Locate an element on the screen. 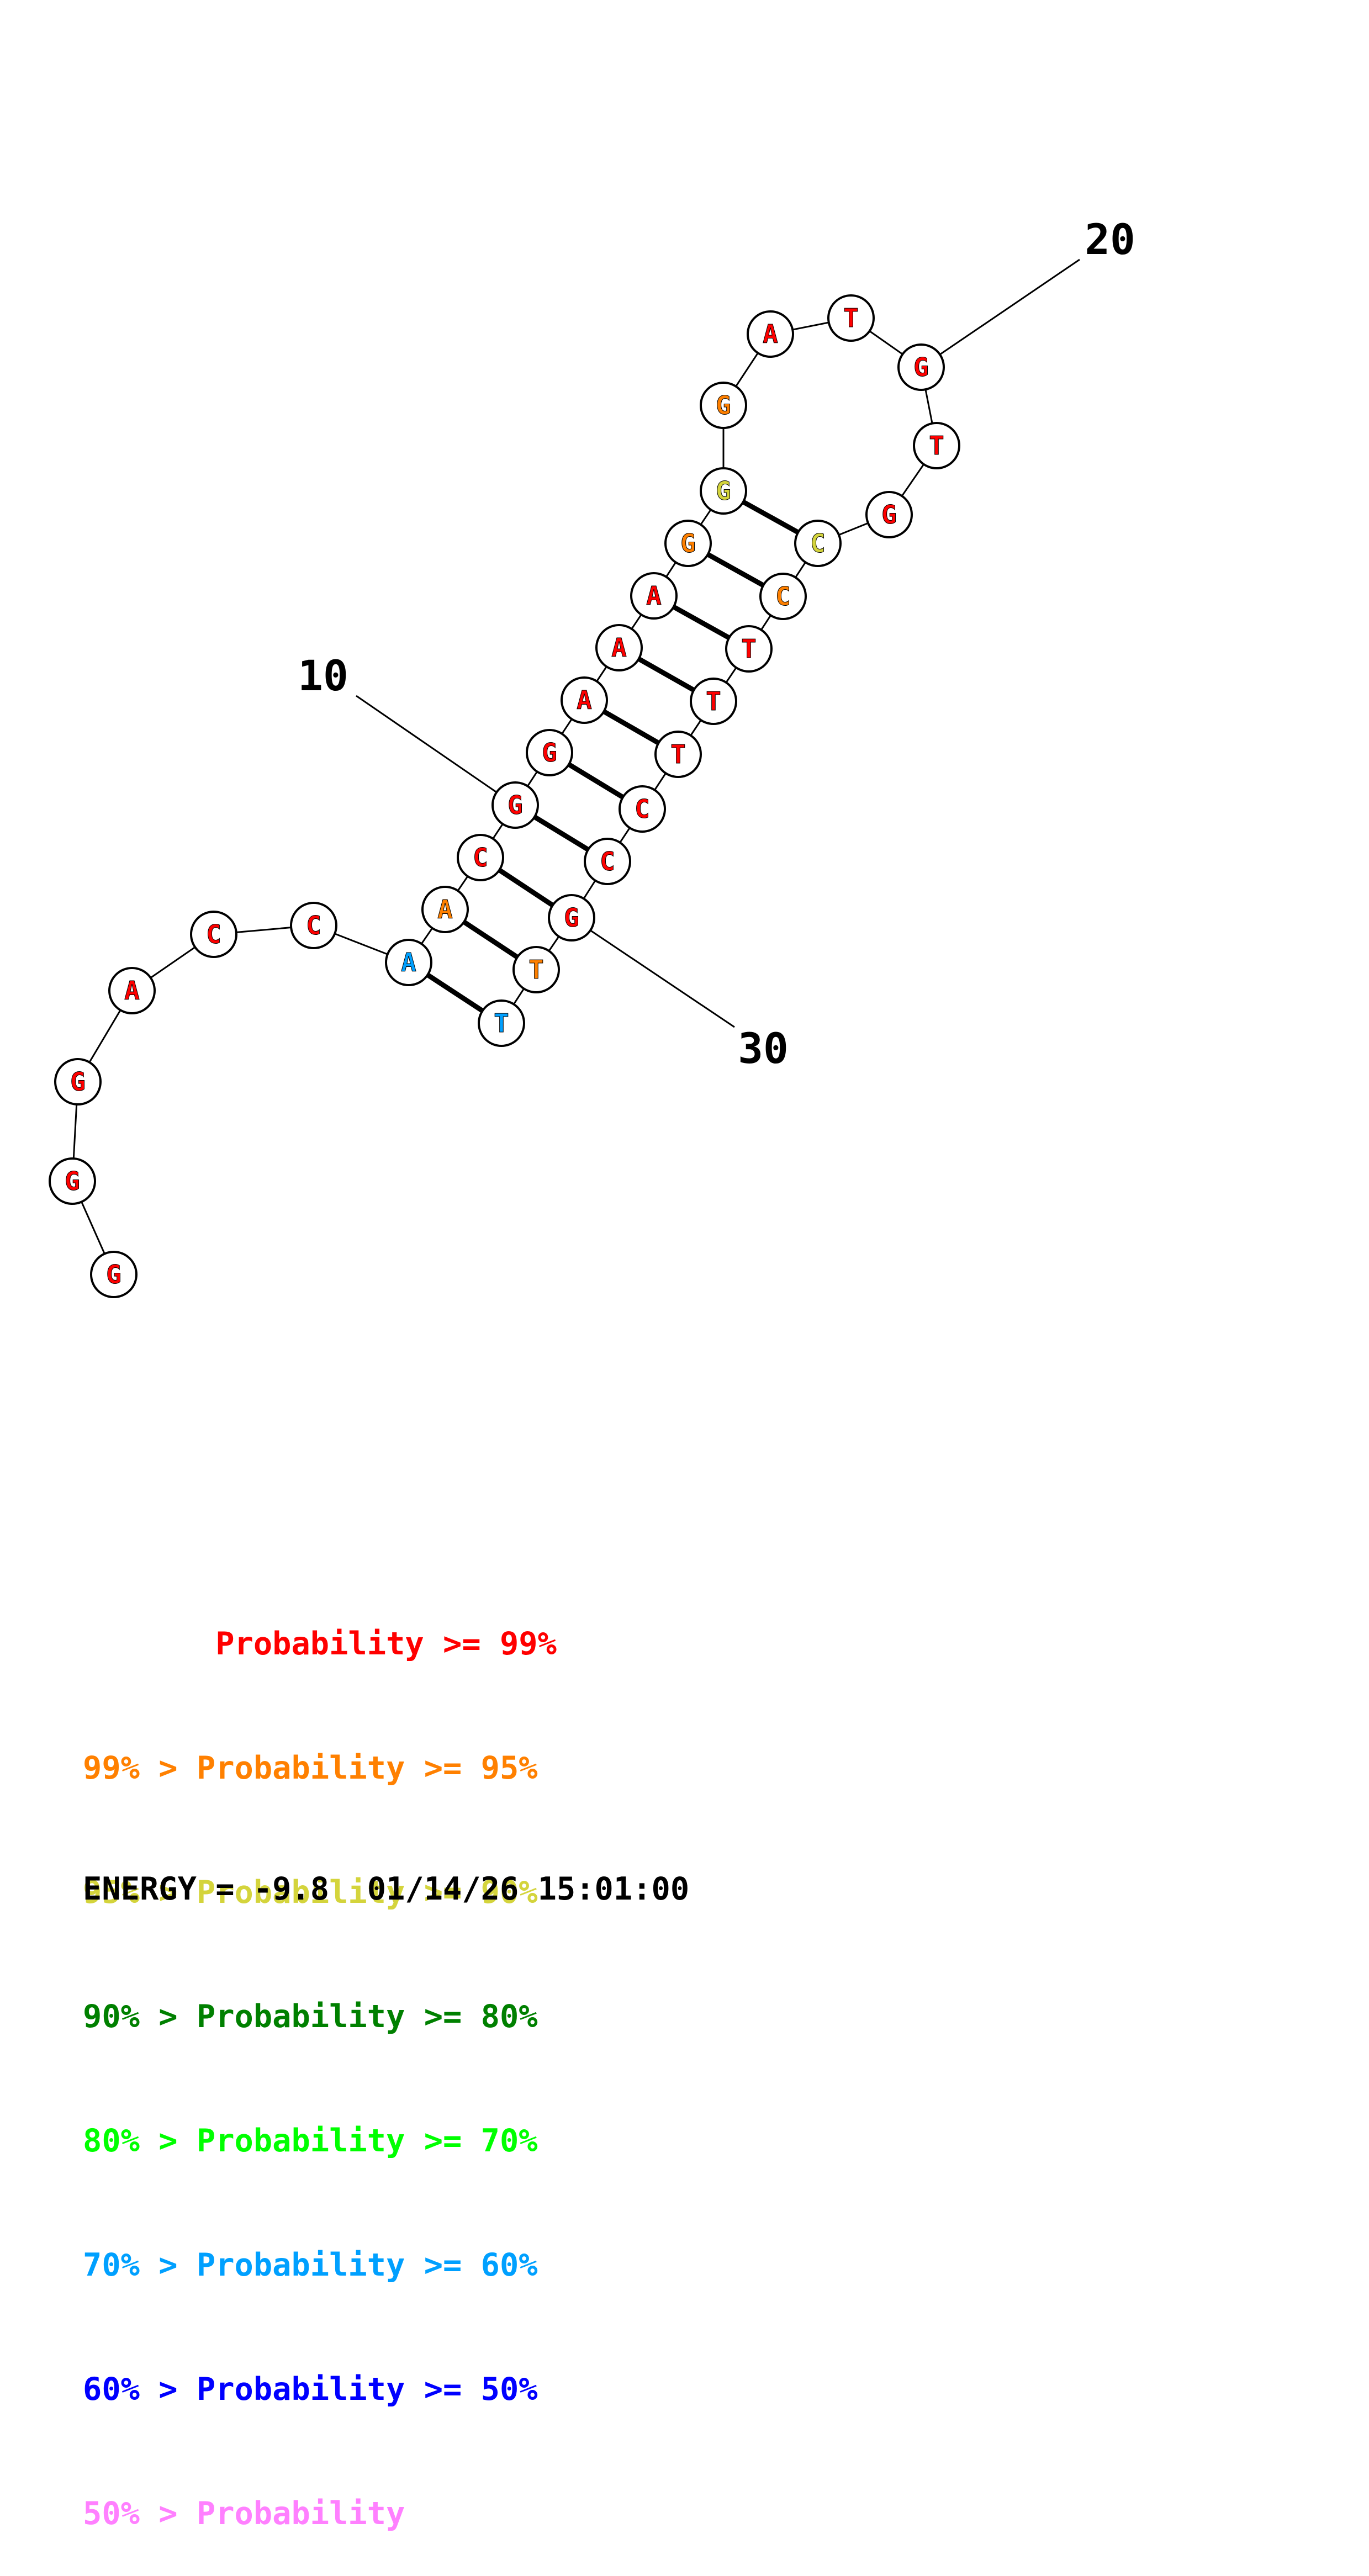  position-label: 10 is located at coordinates (323, 675).